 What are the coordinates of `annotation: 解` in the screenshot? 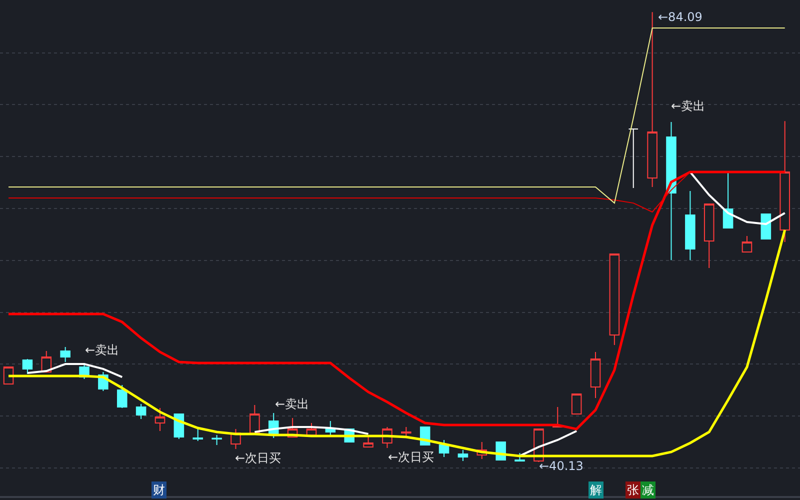 It's located at (596, 490).